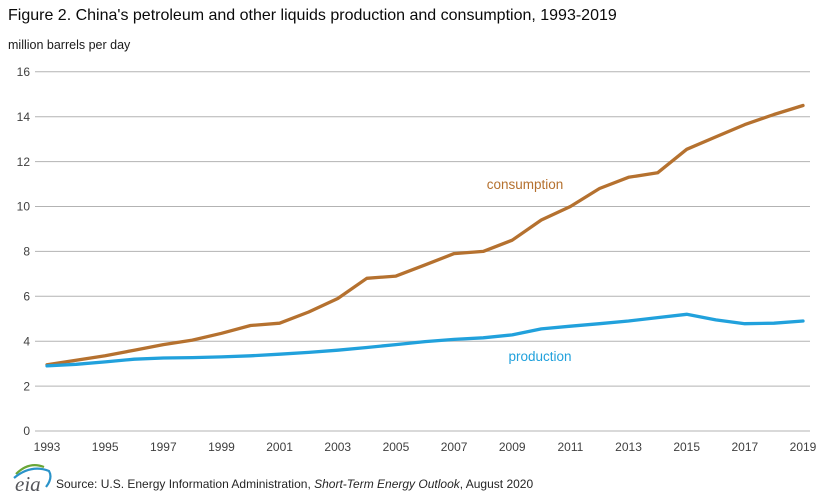 This screenshot has height=497, width=817. I want to click on y-tick-label-2: 2, so click(26, 386).